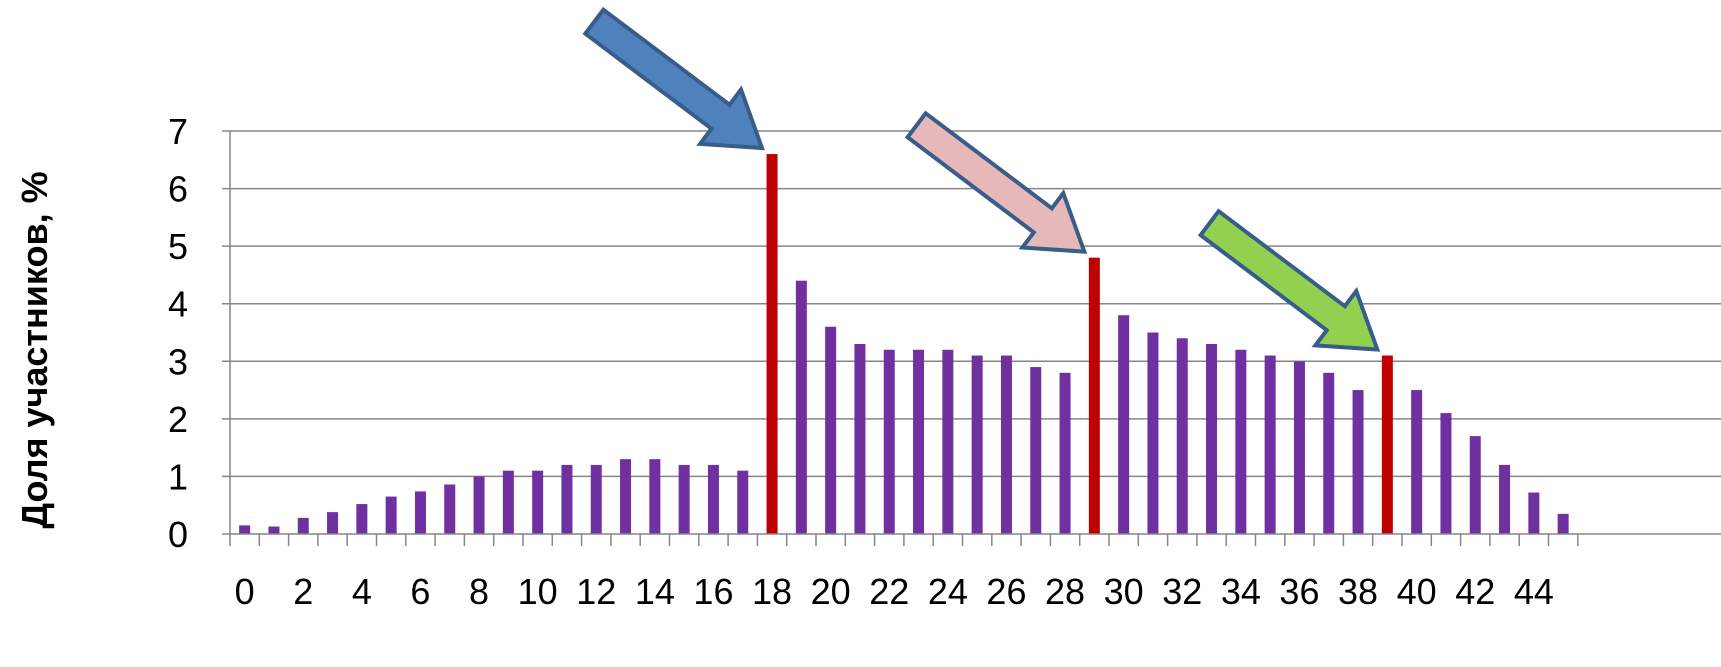 The image size is (1721, 667). What do you see at coordinates (1182, 591) in the screenshot?
I see `x-tick-label: 32` at bounding box center [1182, 591].